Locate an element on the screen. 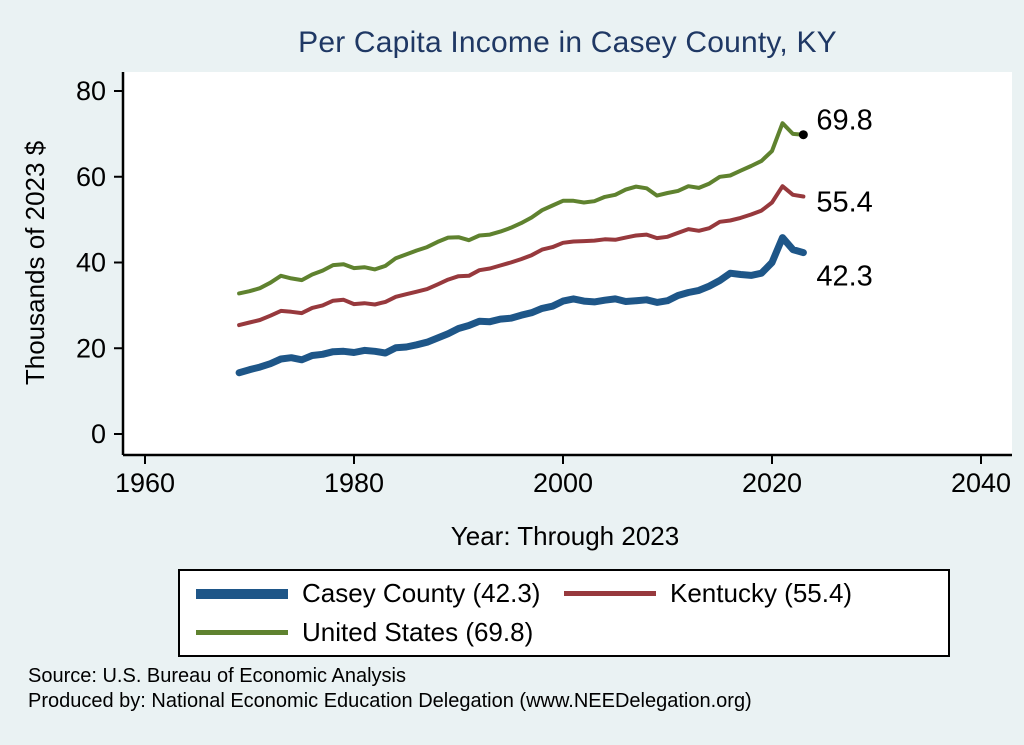 This screenshot has height=745, width=1024. y-tick-label: 80 is located at coordinates (91, 91).